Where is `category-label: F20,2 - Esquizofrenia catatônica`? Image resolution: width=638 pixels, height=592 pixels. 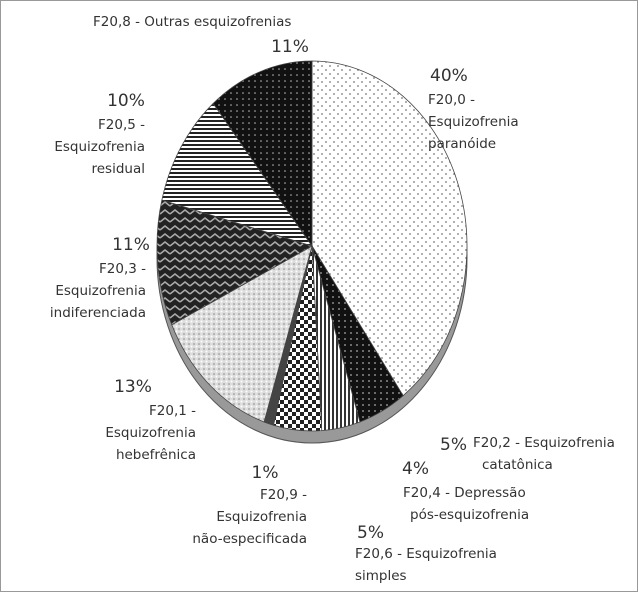 category-label: F20,2 - Esquizofrenia catatônica is located at coordinates (544, 454).